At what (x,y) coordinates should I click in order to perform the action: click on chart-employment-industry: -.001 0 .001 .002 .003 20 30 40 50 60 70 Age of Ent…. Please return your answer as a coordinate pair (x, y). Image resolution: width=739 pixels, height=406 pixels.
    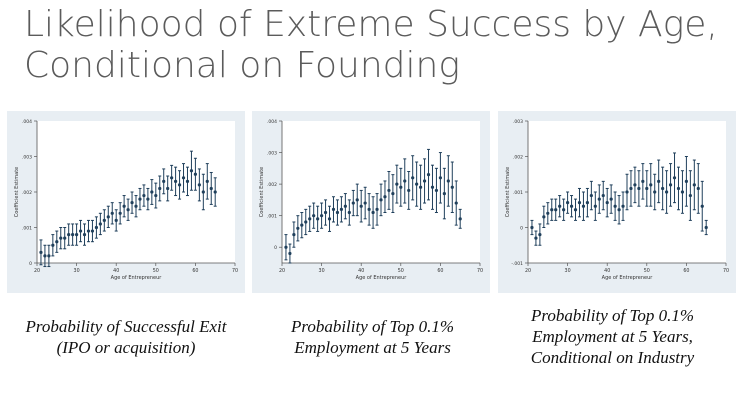
    Looking at the image, I should click on (617, 200).